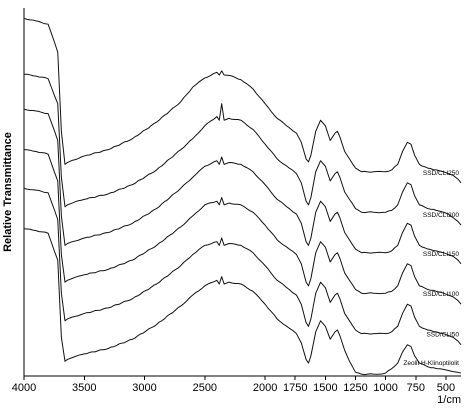 The height and width of the screenshot is (408, 469). What do you see at coordinates (416, 388) in the screenshot?
I see `x-tick-label: 750` at bounding box center [416, 388].